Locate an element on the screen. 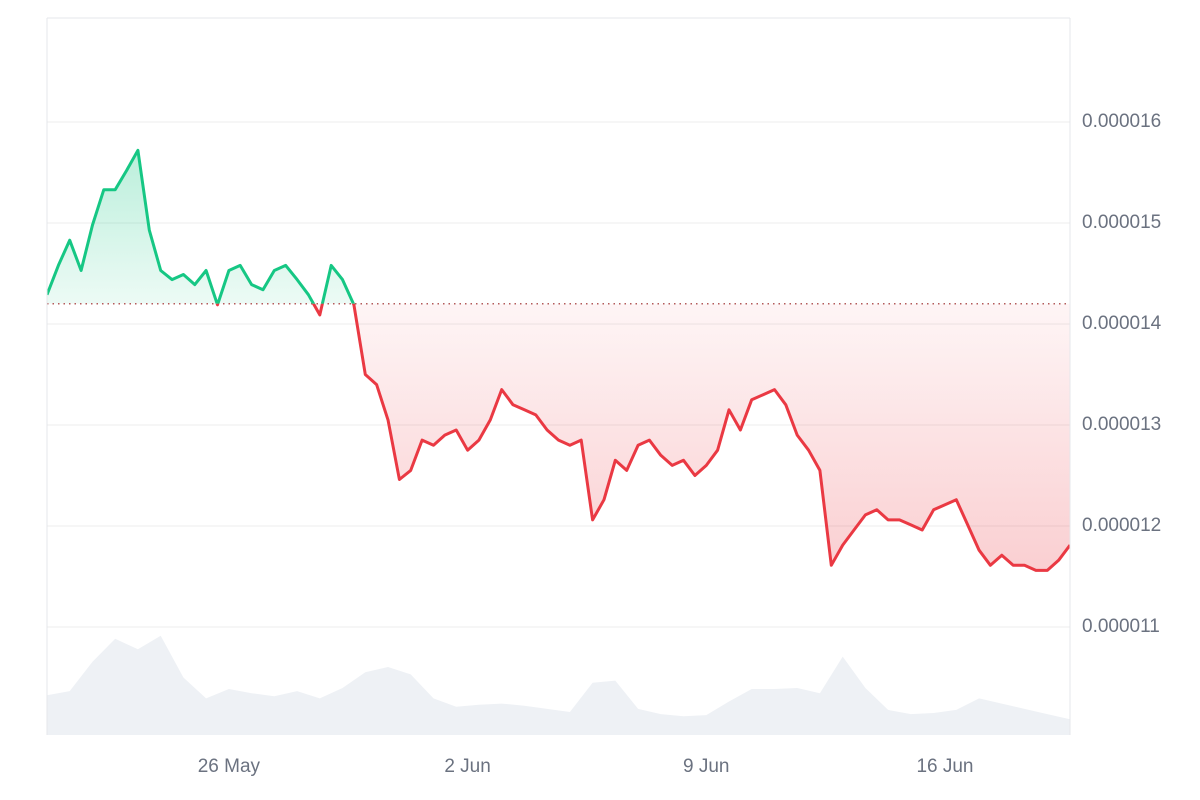  y-tick-label: 0.000011 is located at coordinates (1121, 626).